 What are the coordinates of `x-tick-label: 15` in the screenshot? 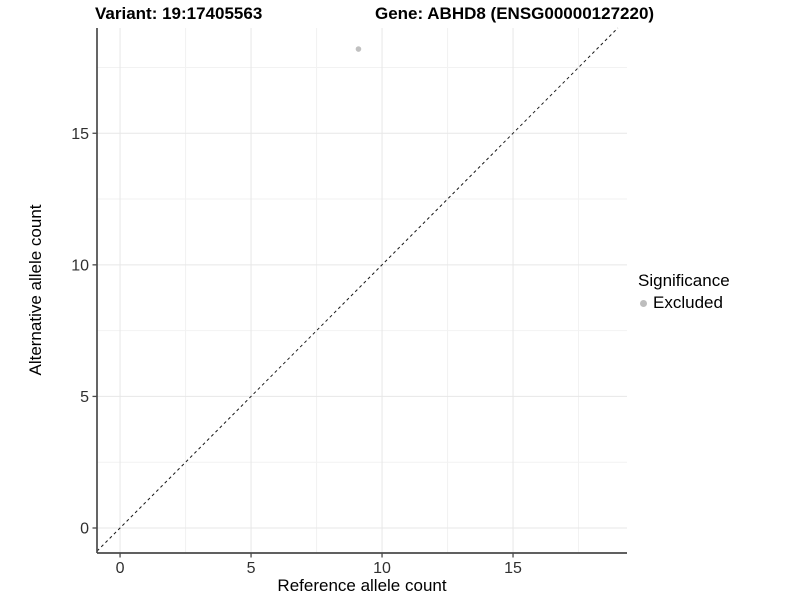 It's located at (513, 568).